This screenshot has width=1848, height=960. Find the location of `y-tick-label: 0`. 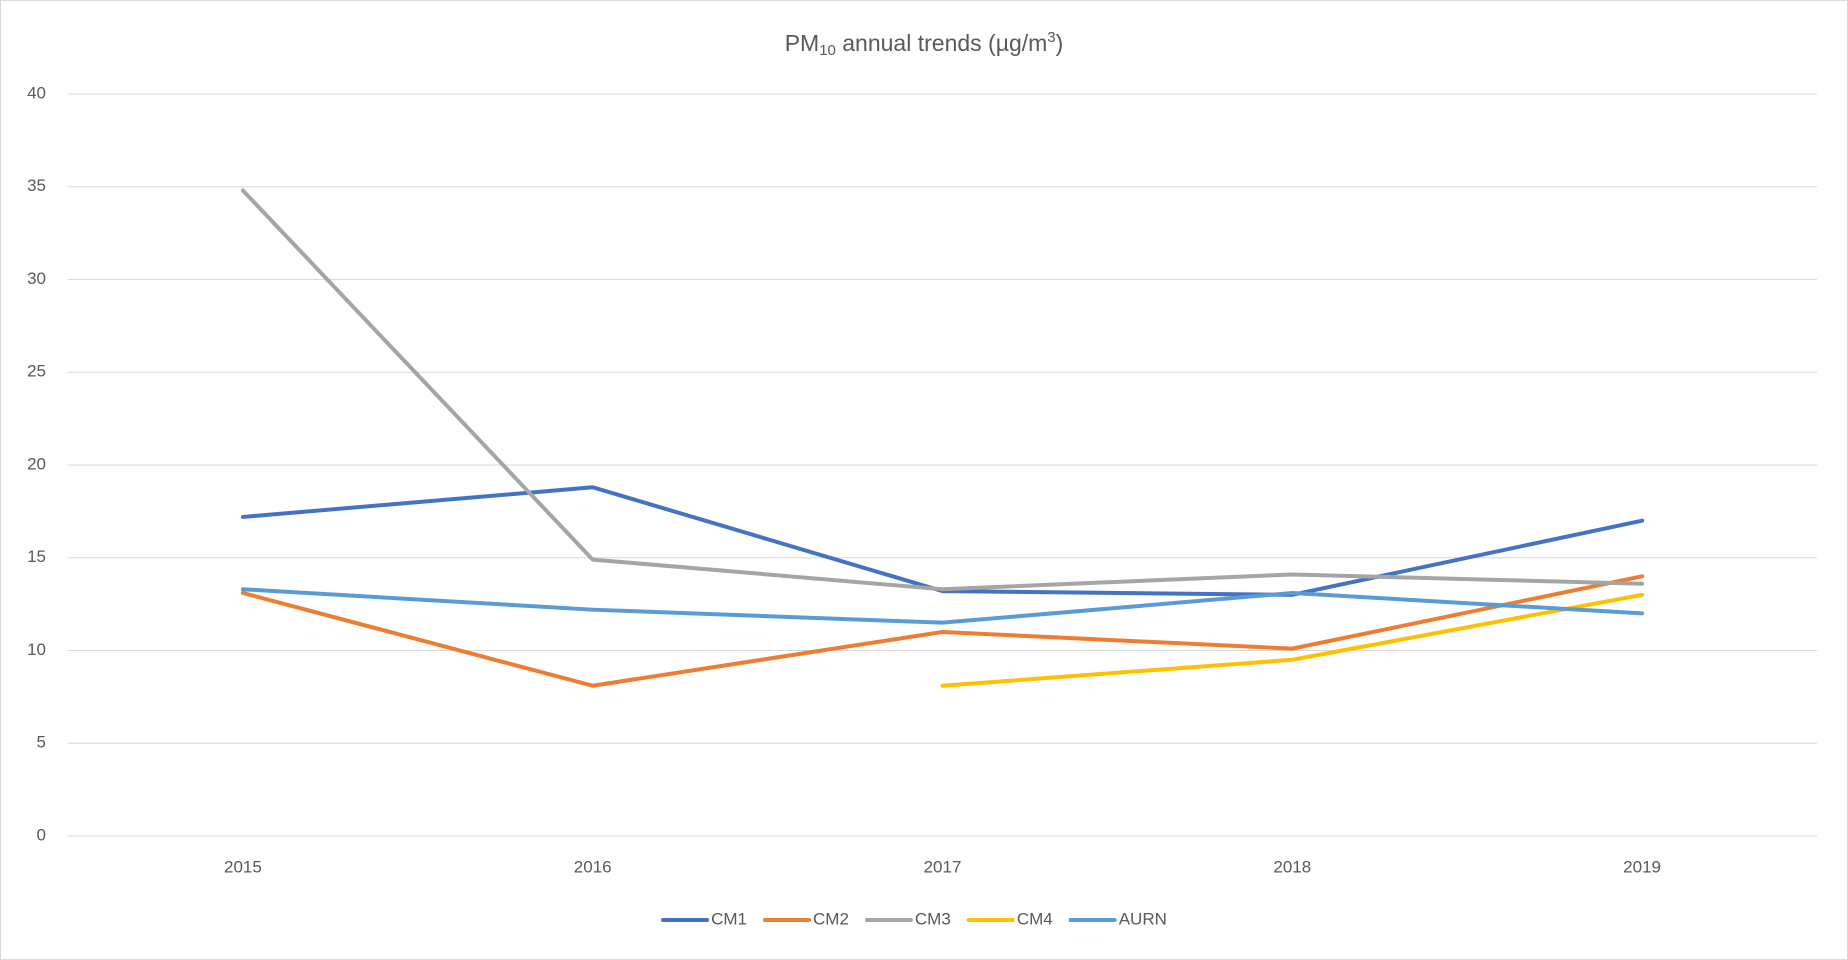

y-tick-label: 0 is located at coordinates (41, 834).